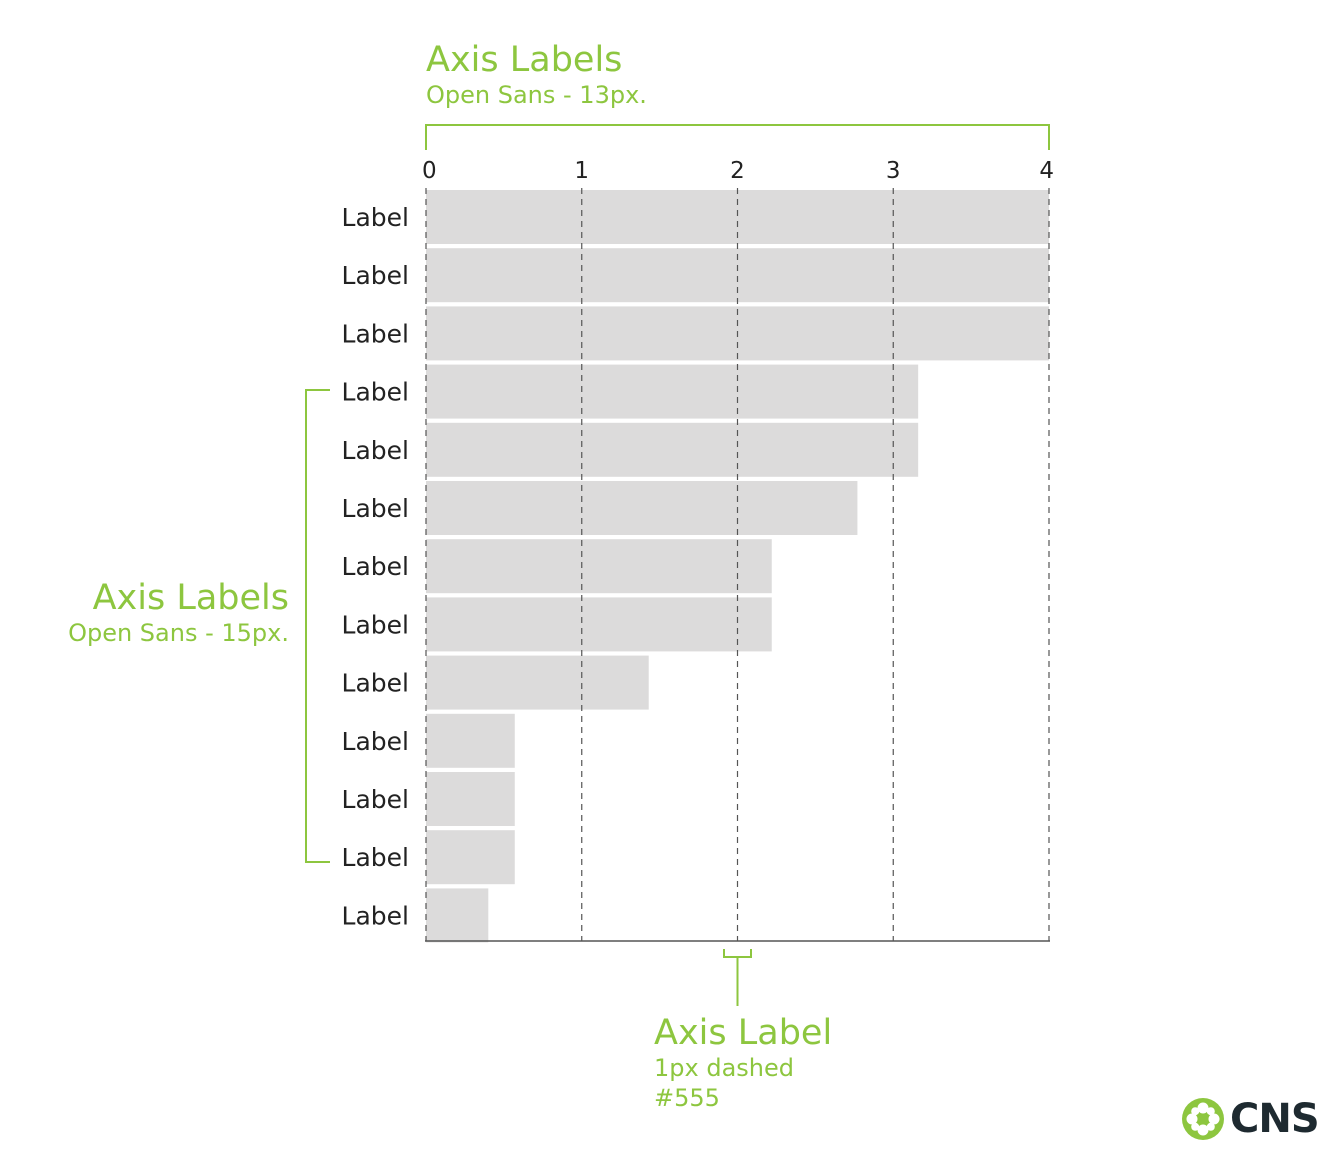 This screenshot has width=1340, height=1175. What do you see at coordinates (893, 171) in the screenshot?
I see `x-tick-label-3: 3` at bounding box center [893, 171].